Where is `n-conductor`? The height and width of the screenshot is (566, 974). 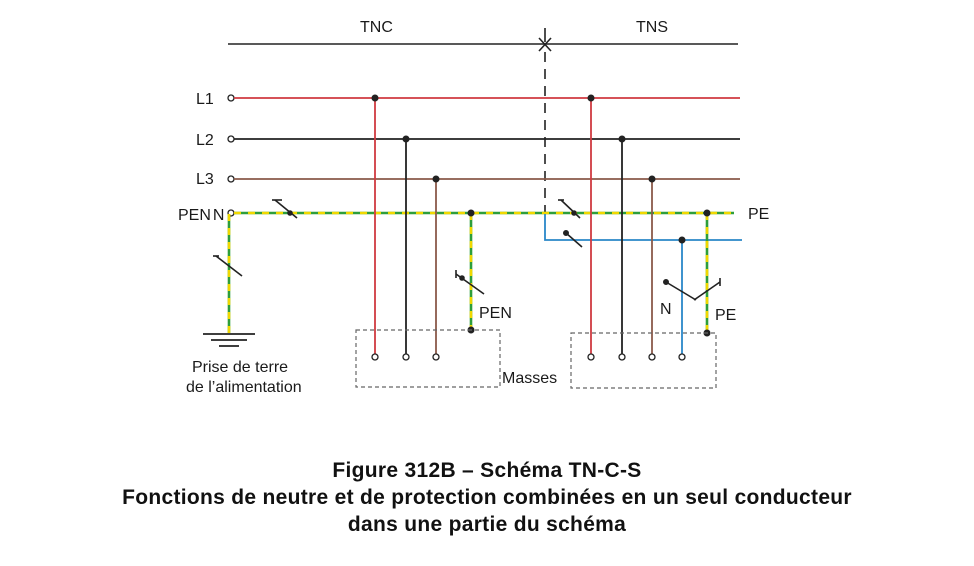
n-conductor is located at coordinates (643, 227).